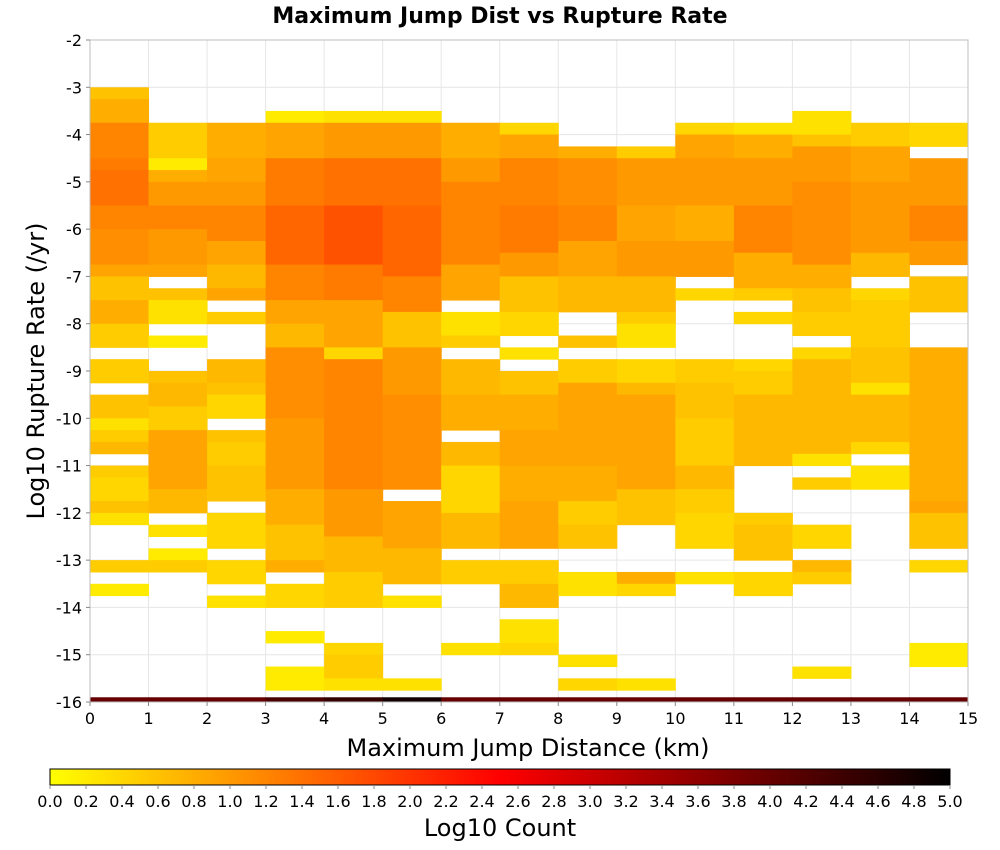 Image resolution: width=1000 pixels, height=850 pixels. I want to click on y-tick-label: -14, so click(69, 607).